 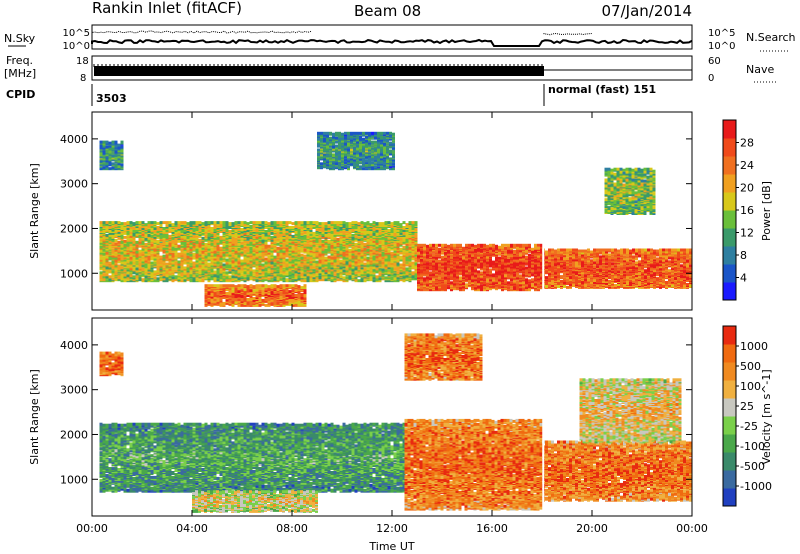 What do you see at coordinates (342, 33) in the screenshot?
I see `nsearch-trace` at bounding box center [342, 33].